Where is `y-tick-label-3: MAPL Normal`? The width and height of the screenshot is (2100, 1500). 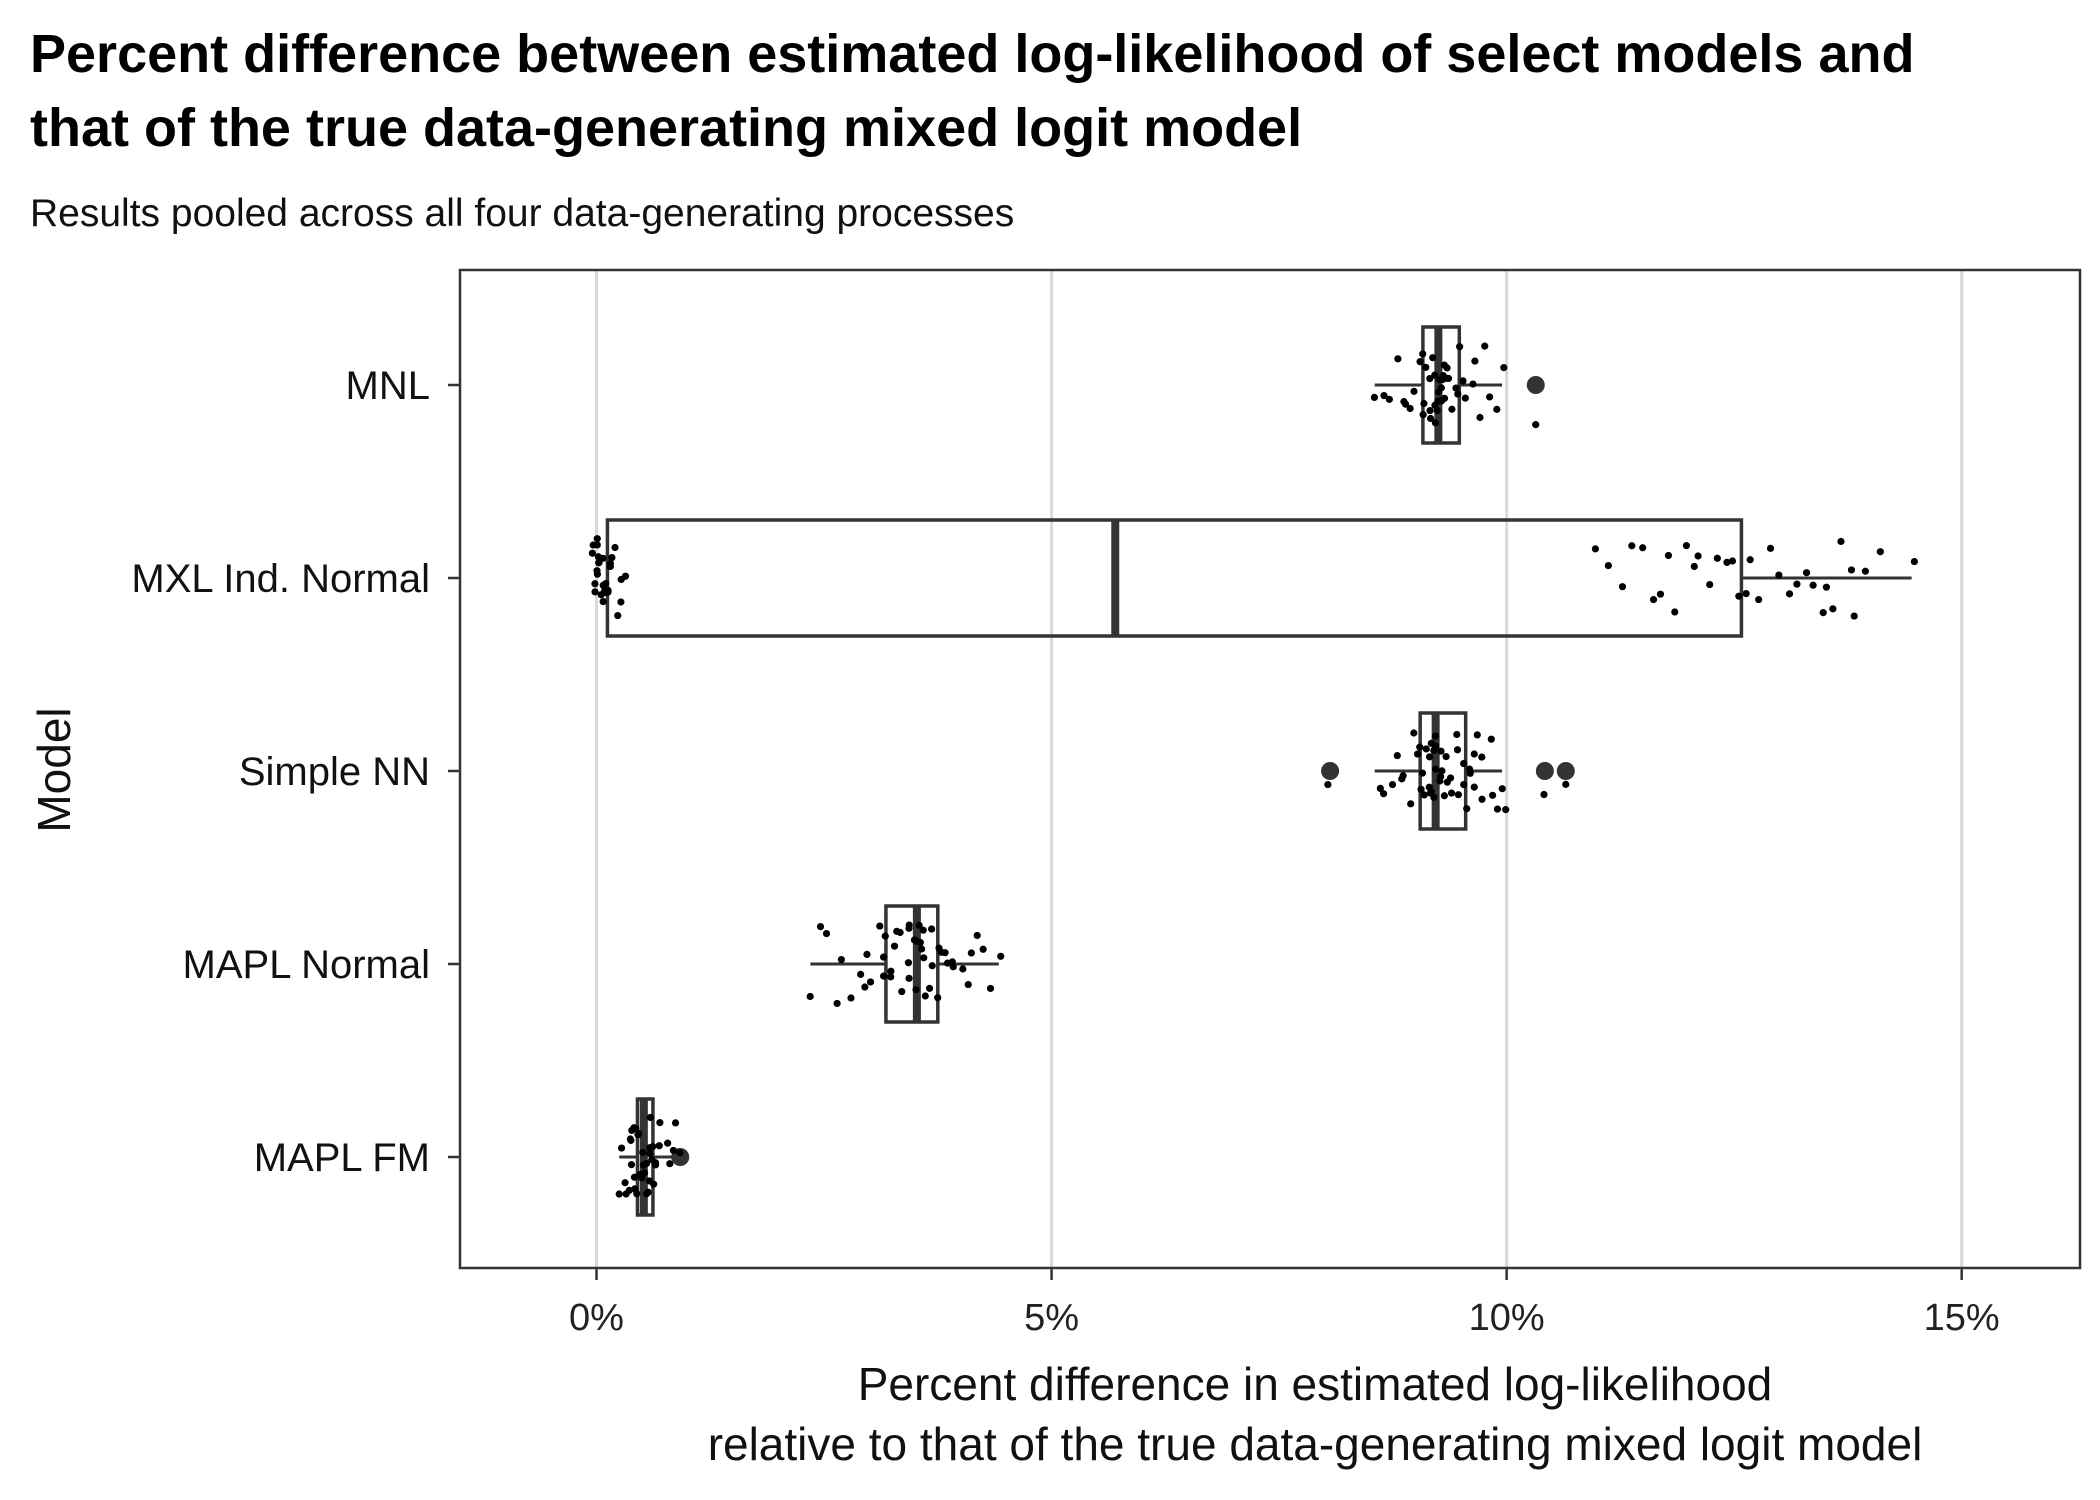 y-tick-label-3: MAPL Normal is located at coordinates (306, 965).